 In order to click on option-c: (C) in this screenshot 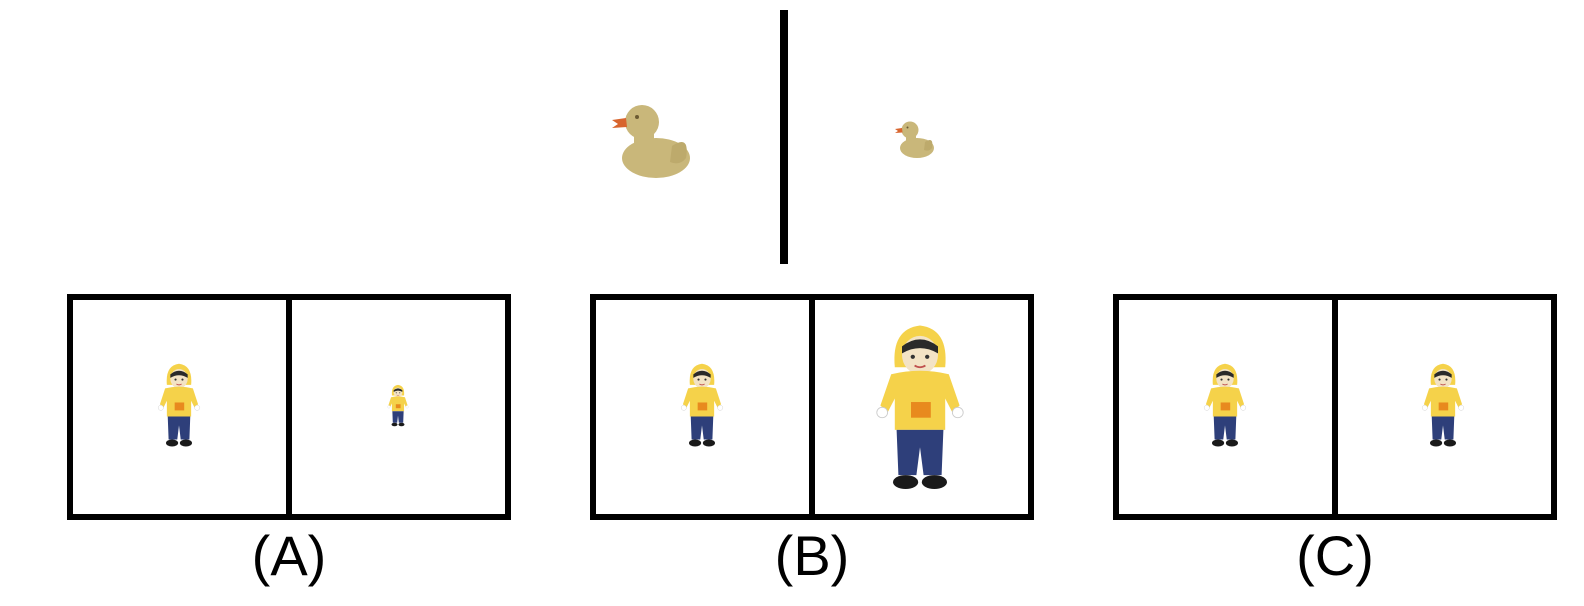, I will do `click(1335, 440)`.